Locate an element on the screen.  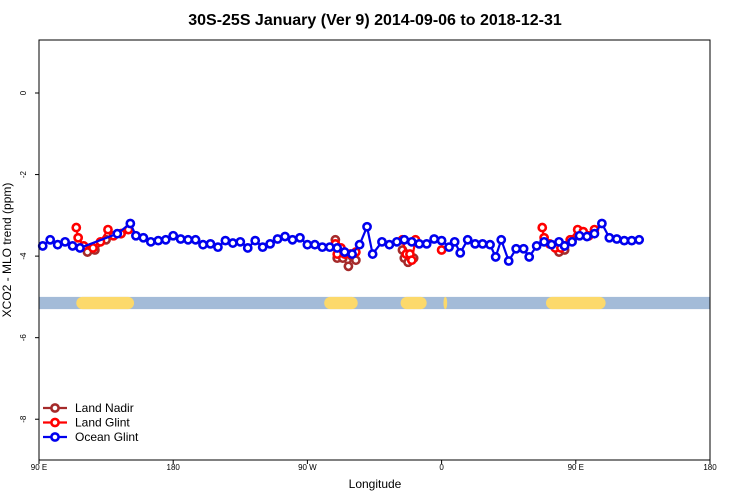
y-tick-label: 0 is located at coordinates (23, 92).